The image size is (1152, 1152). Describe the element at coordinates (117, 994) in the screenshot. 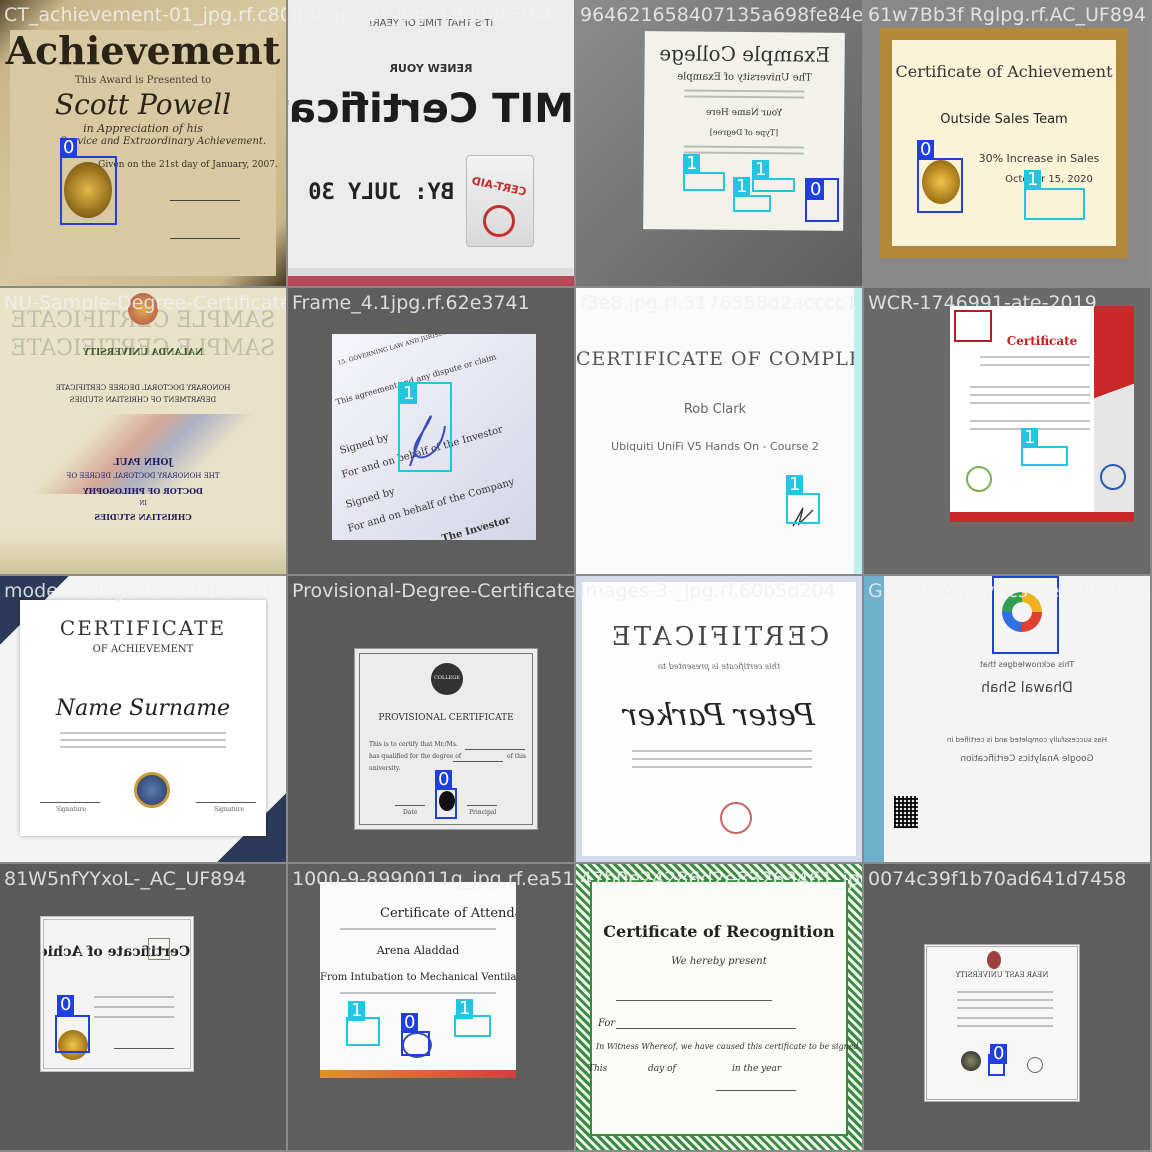

I see `certificate-image: Certificate of Achievement` at that location.